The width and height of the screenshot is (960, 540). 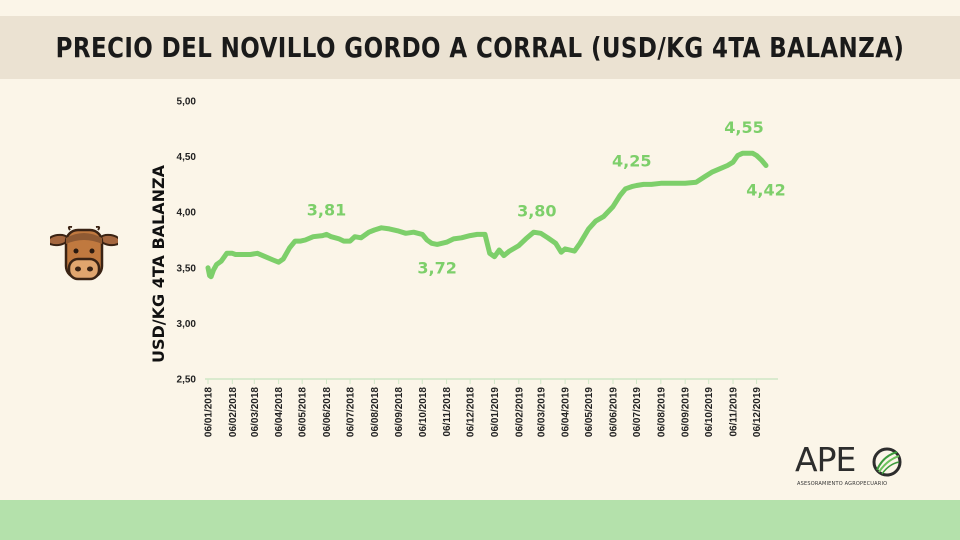 What do you see at coordinates (84, 253) in the screenshot?
I see `cow-face-icon` at bounding box center [84, 253].